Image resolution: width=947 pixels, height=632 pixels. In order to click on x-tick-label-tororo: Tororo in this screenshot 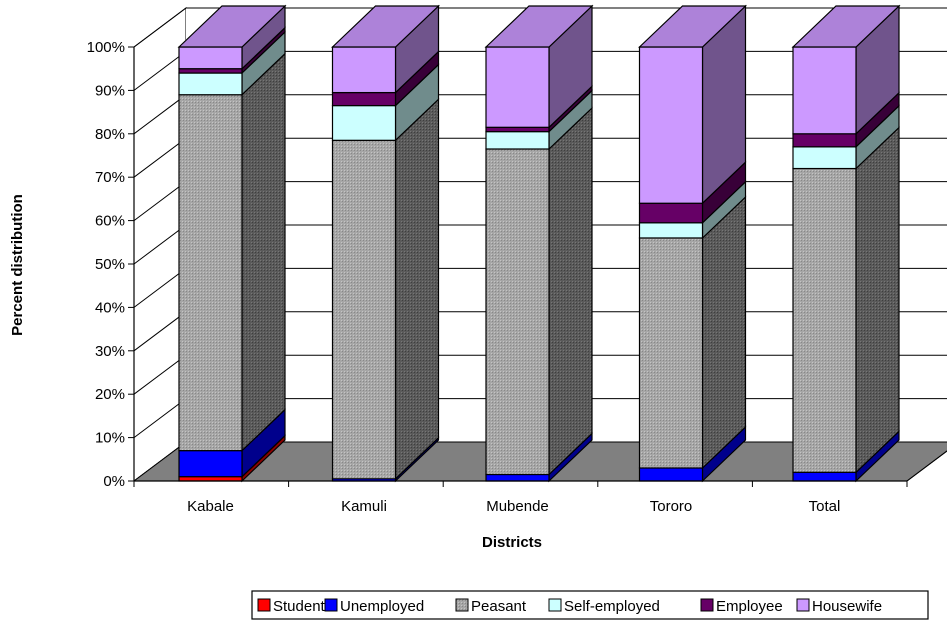, I will do `click(671, 506)`.